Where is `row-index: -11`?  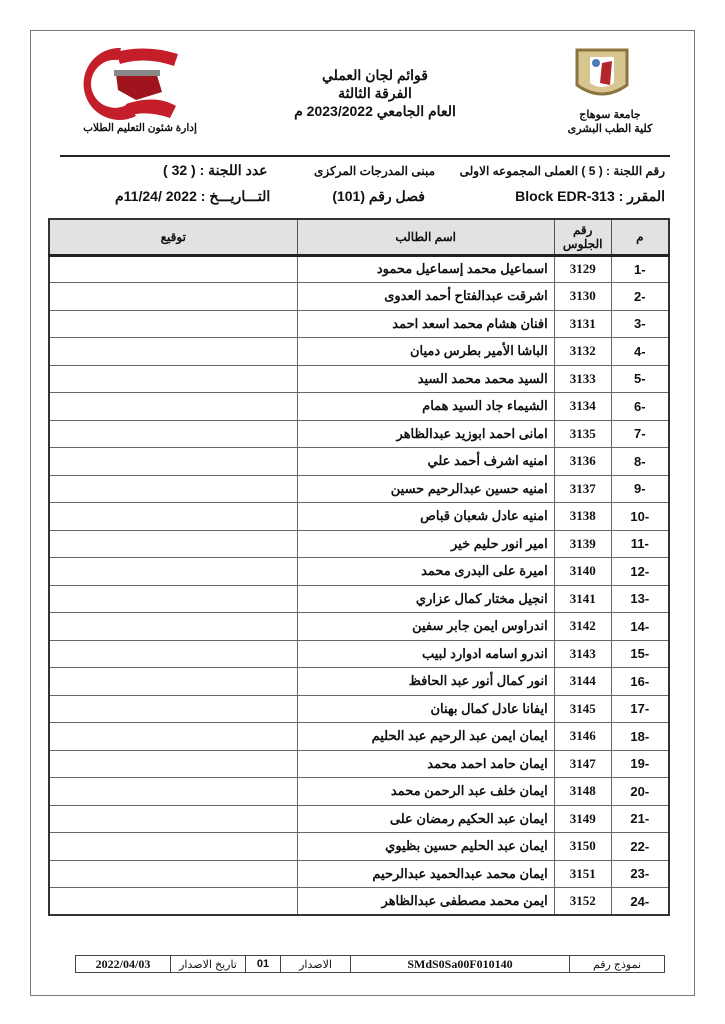 row-index: -11 is located at coordinates (640, 543).